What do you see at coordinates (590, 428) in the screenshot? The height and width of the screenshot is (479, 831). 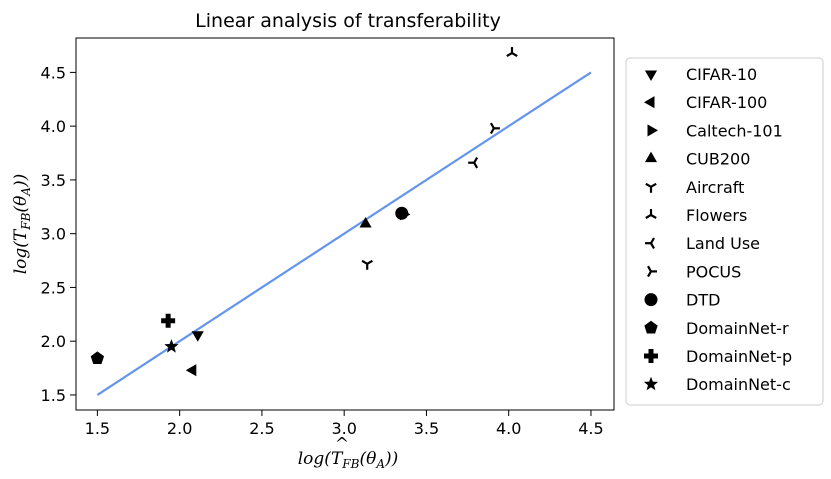 I see `x-tick-label: 4.5` at bounding box center [590, 428].